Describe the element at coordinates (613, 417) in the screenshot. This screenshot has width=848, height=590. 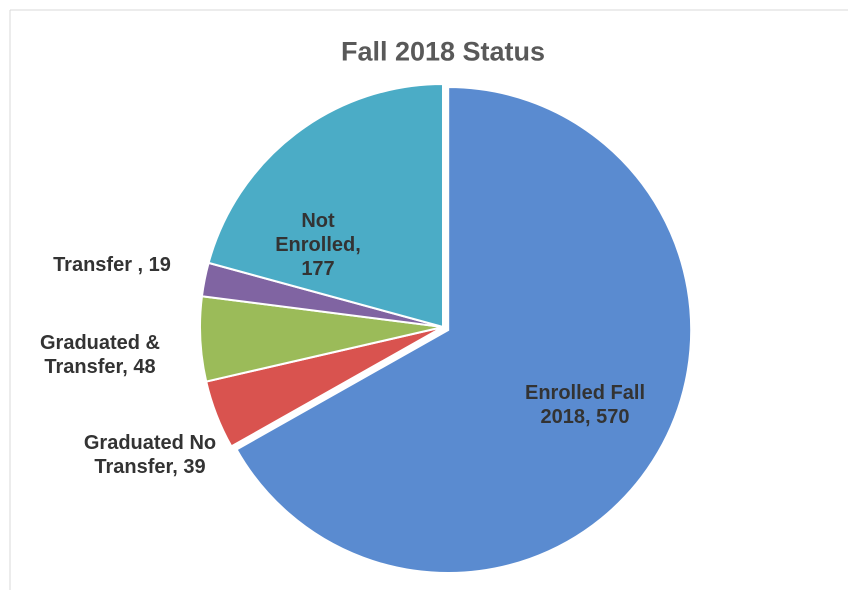
I see `value-label: 570` at that location.